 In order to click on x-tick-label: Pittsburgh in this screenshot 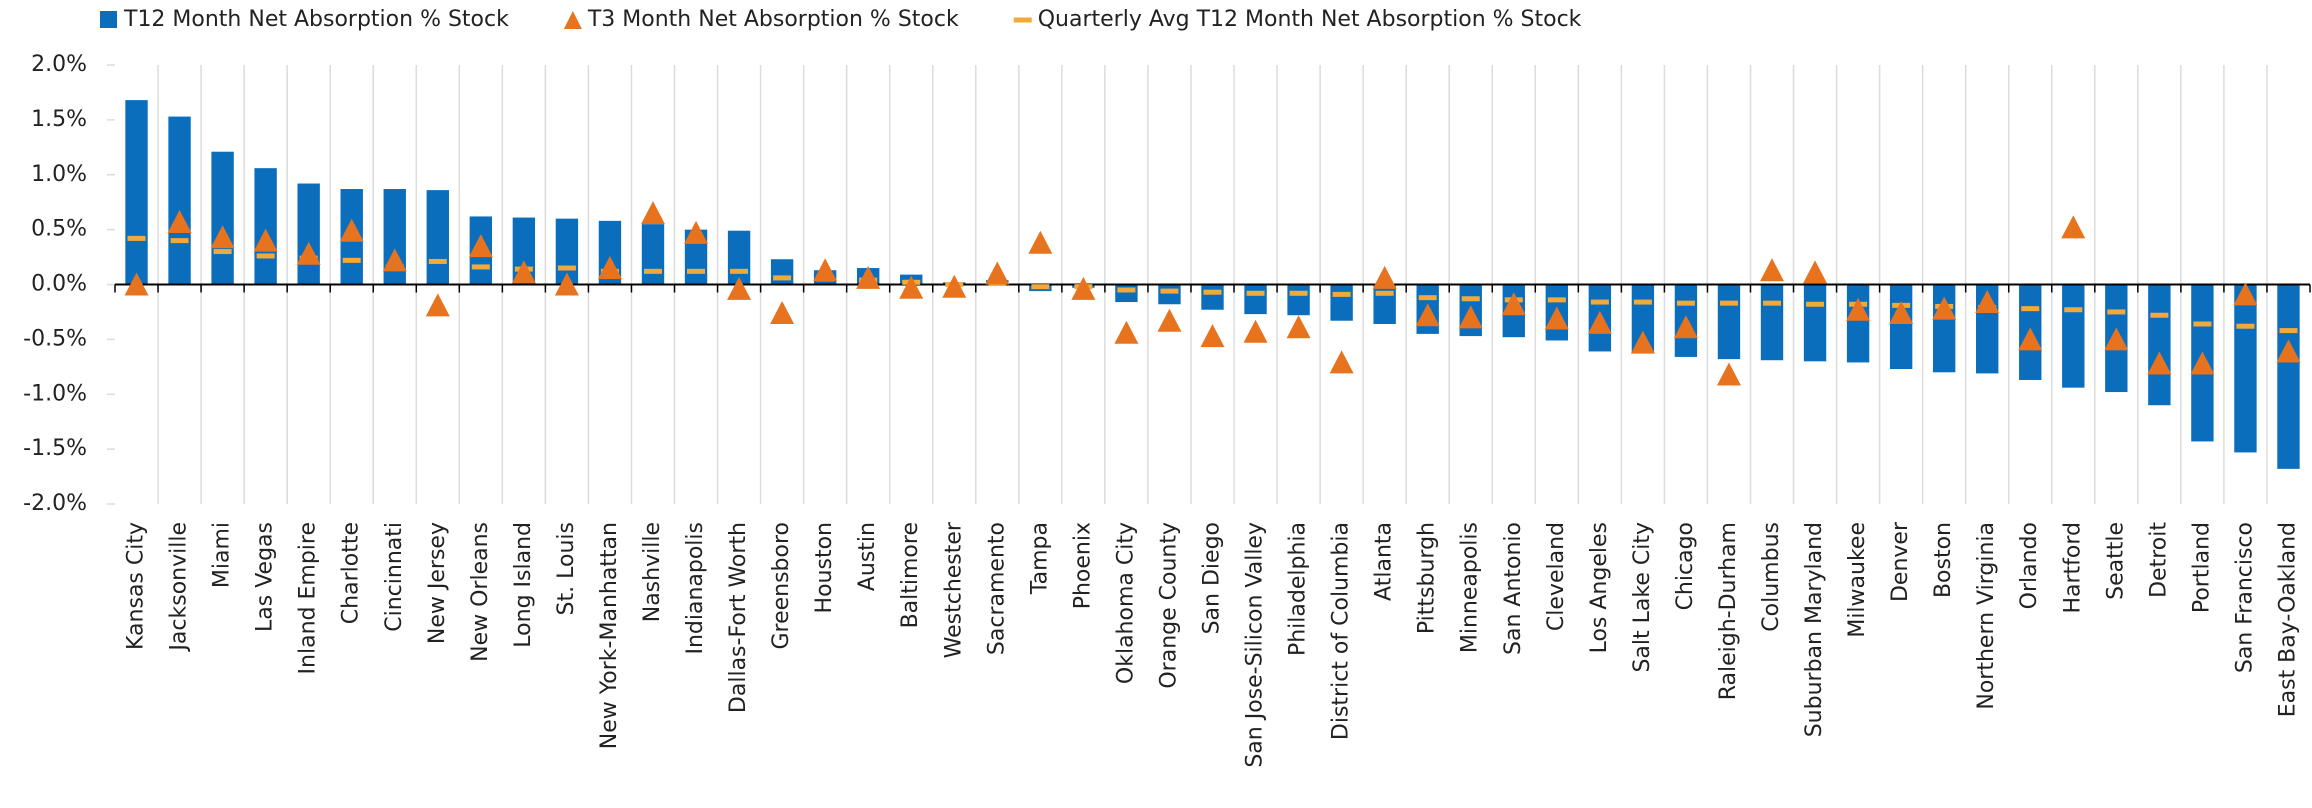, I will do `click(1427, 578)`.